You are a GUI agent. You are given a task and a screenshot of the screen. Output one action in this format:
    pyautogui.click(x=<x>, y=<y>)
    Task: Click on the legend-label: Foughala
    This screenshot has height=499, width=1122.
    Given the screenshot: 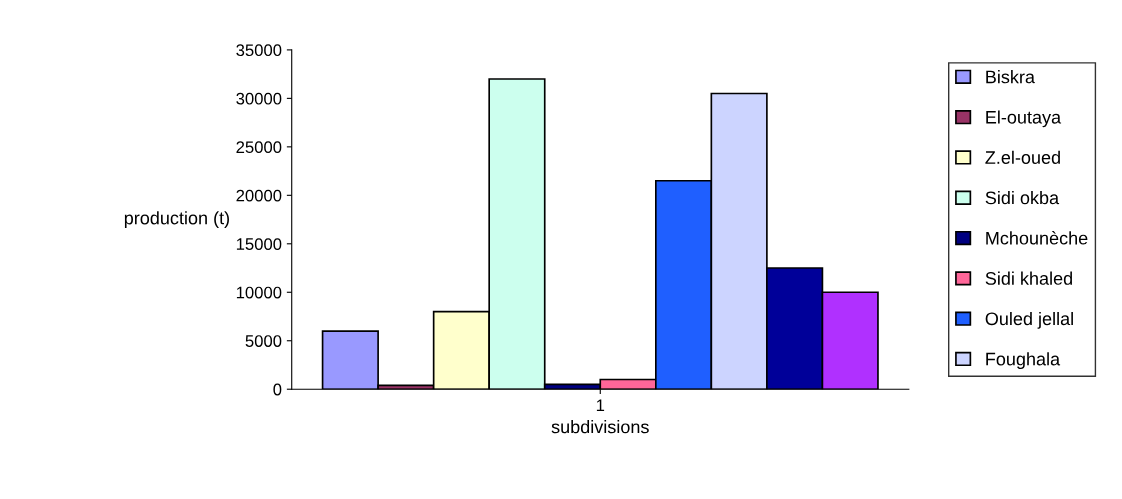 What is the action you would take?
    pyautogui.click(x=1023, y=361)
    